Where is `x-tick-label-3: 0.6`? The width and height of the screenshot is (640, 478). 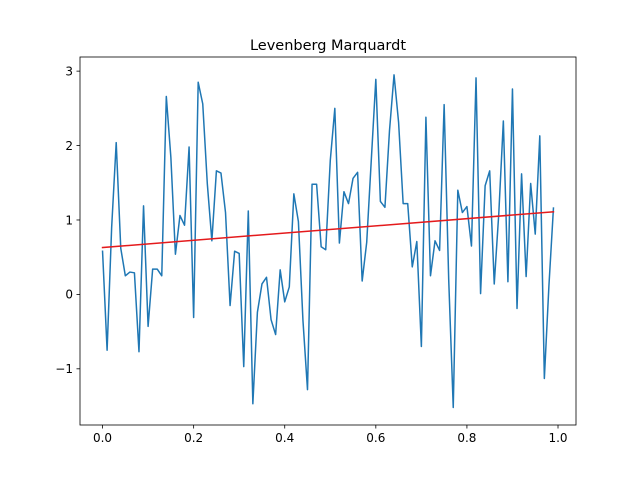
x-tick-label-3: 0.6 is located at coordinates (375, 438).